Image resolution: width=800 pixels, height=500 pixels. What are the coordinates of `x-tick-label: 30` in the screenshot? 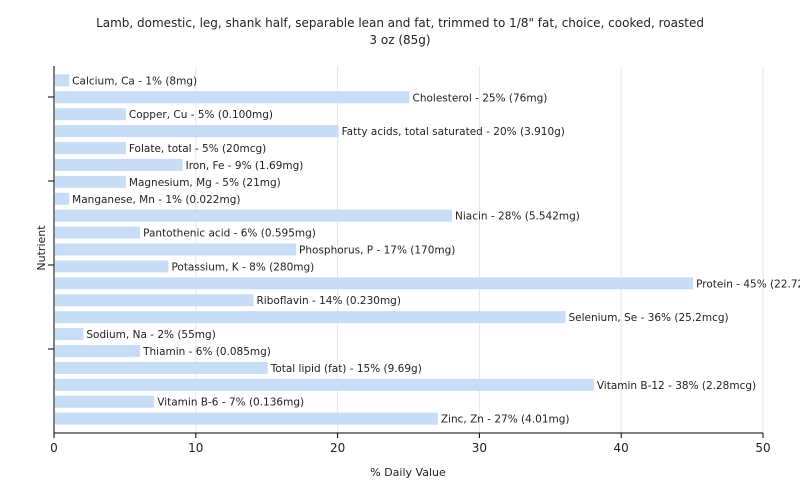 It's located at (479, 448).